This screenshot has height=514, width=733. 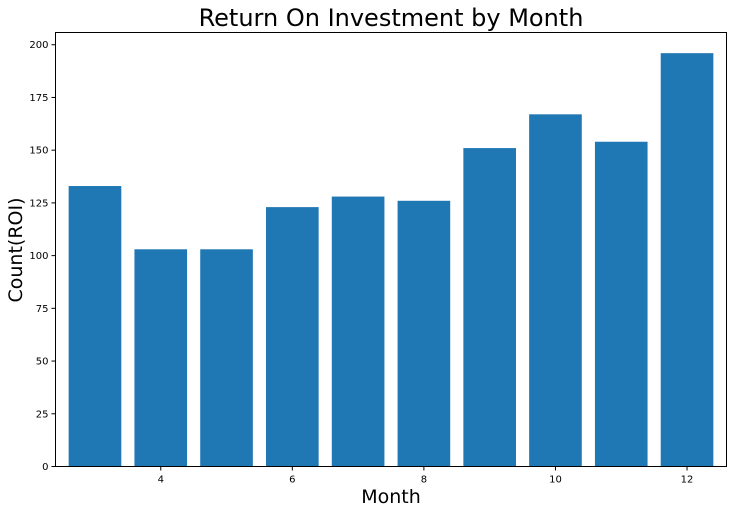 What do you see at coordinates (687, 480) in the screenshot?
I see `x-tick-label: 12` at bounding box center [687, 480].